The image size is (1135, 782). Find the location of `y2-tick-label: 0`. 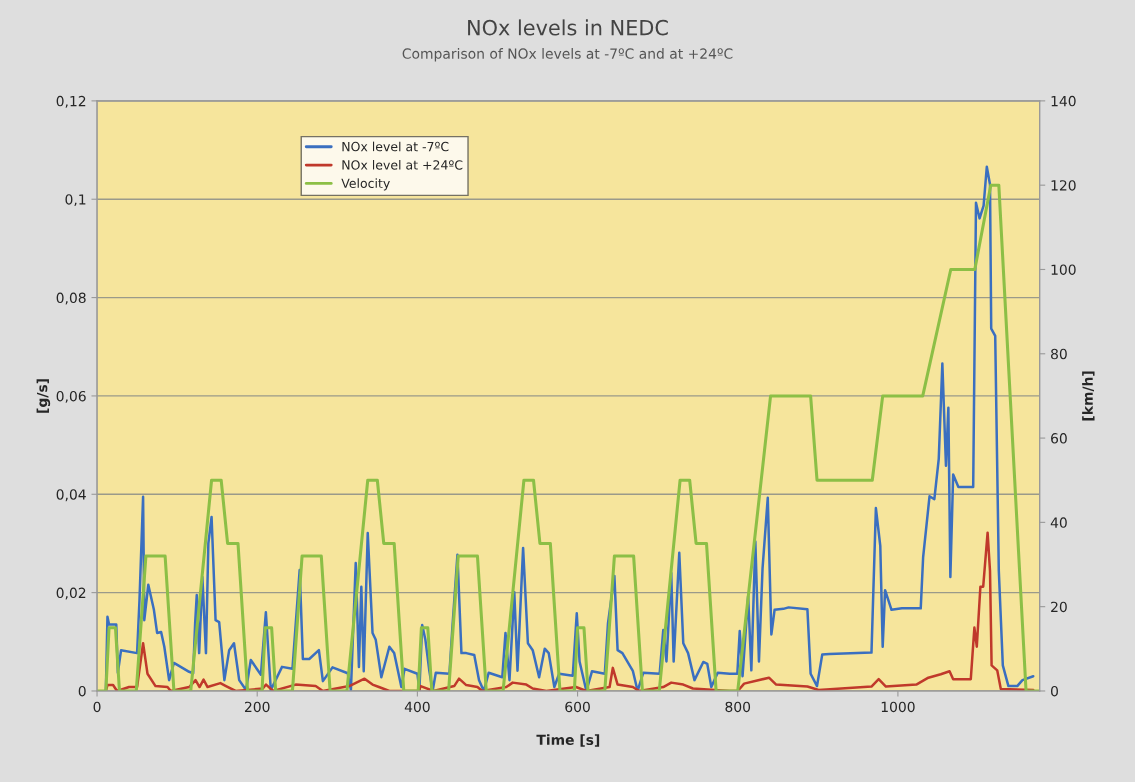

y2-tick-label: 0 is located at coordinates (1054, 691).